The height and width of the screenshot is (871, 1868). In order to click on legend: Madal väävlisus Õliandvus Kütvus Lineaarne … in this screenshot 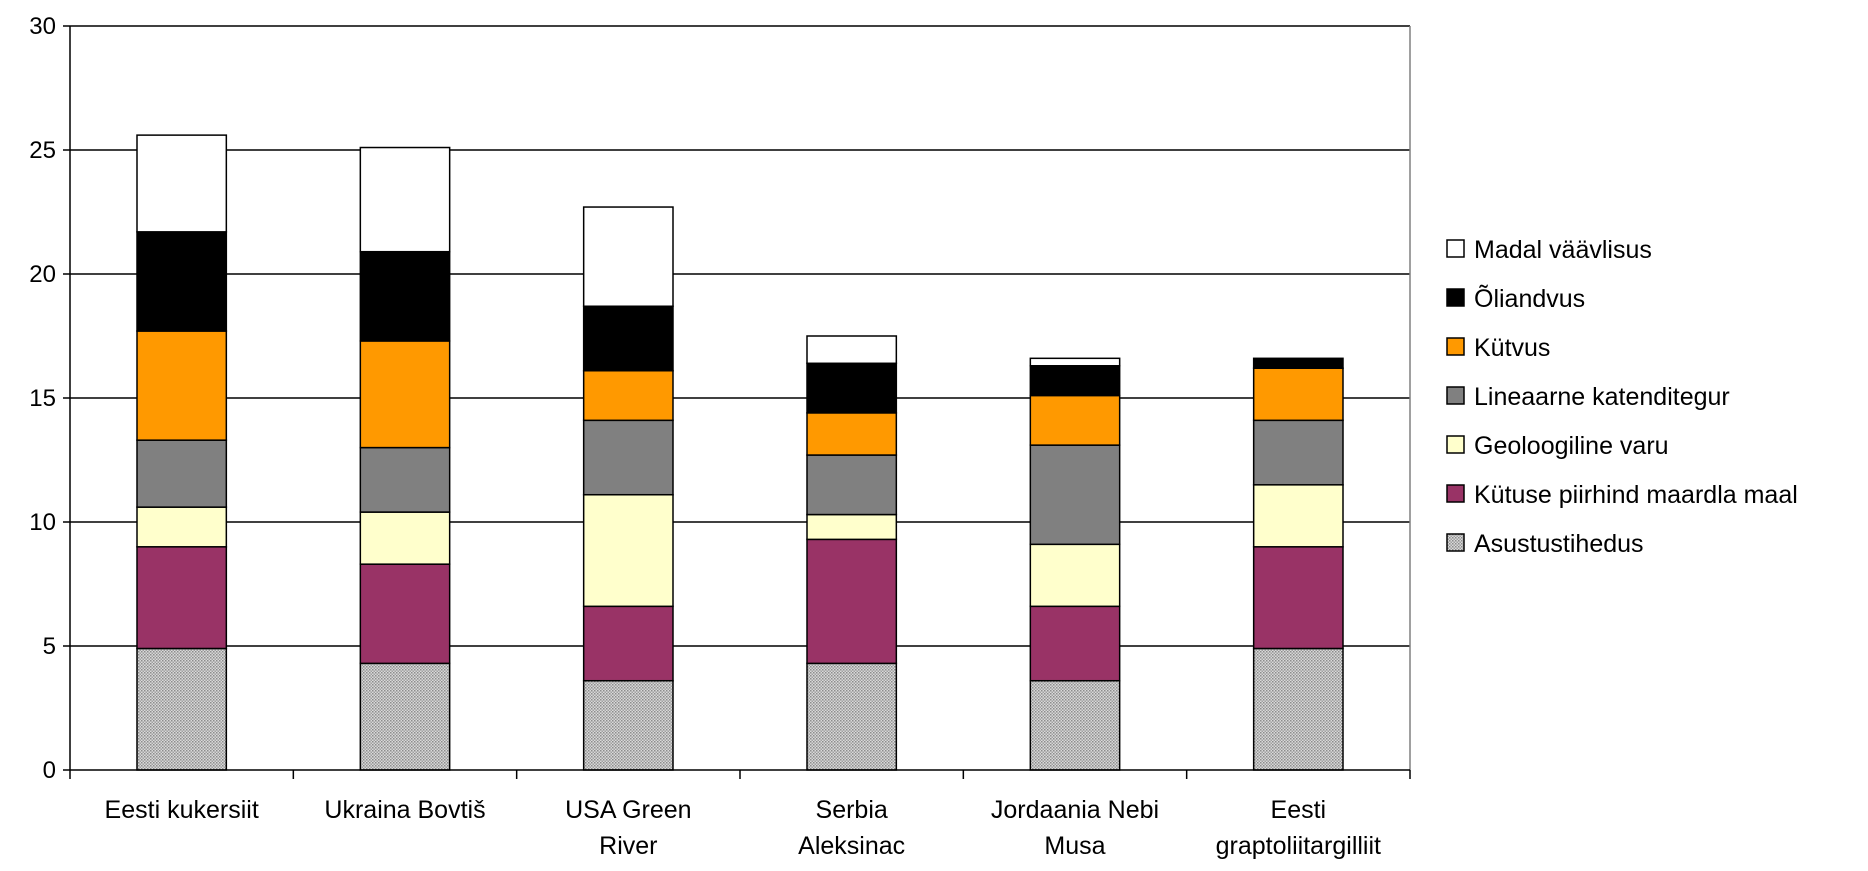, I will do `click(1622, 397)`.